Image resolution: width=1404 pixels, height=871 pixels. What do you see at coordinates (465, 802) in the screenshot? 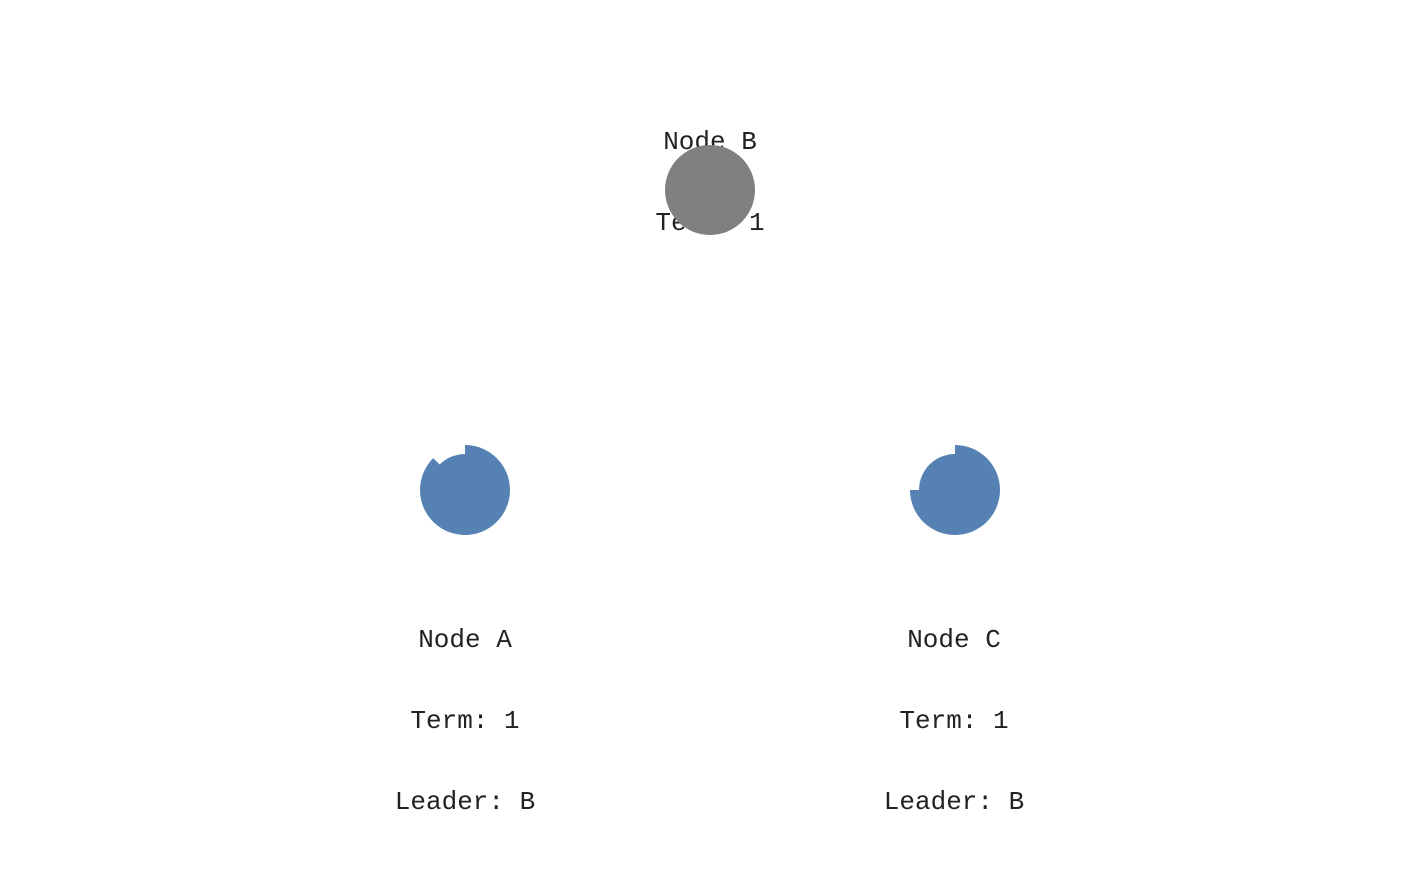
I see `node-a-leader: Leader: B` at bounding box center [465, 802].